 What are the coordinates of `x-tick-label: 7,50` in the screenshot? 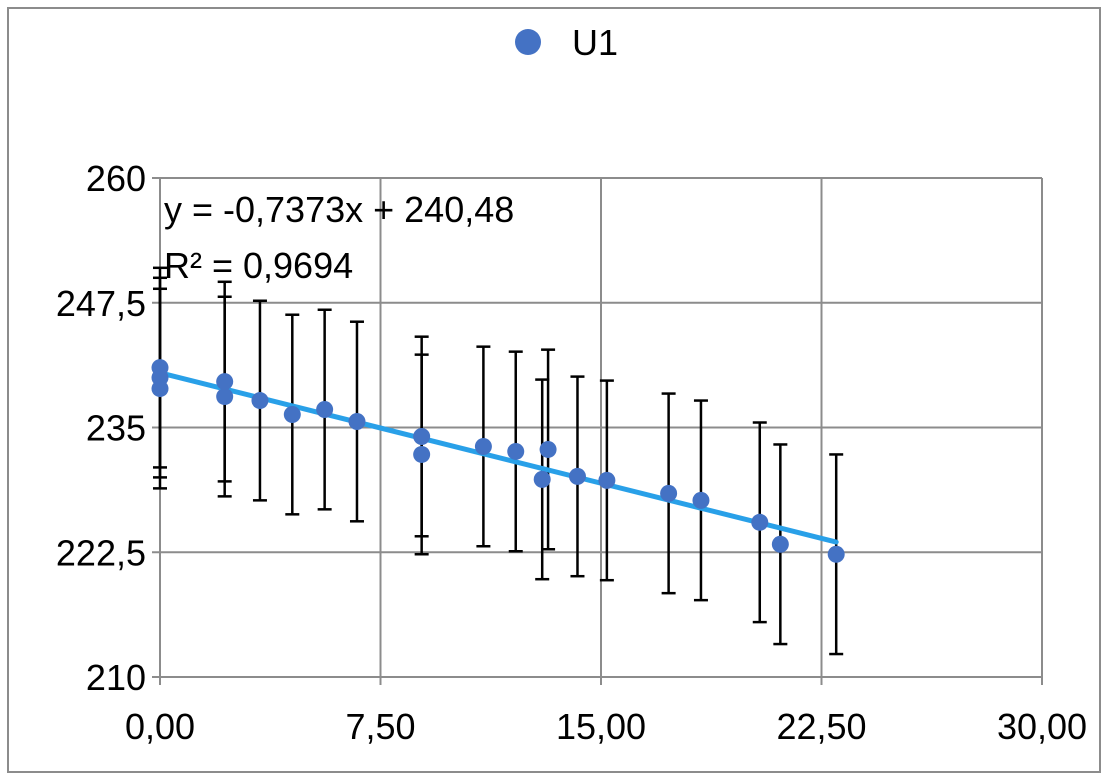 It's located at (380, 726).